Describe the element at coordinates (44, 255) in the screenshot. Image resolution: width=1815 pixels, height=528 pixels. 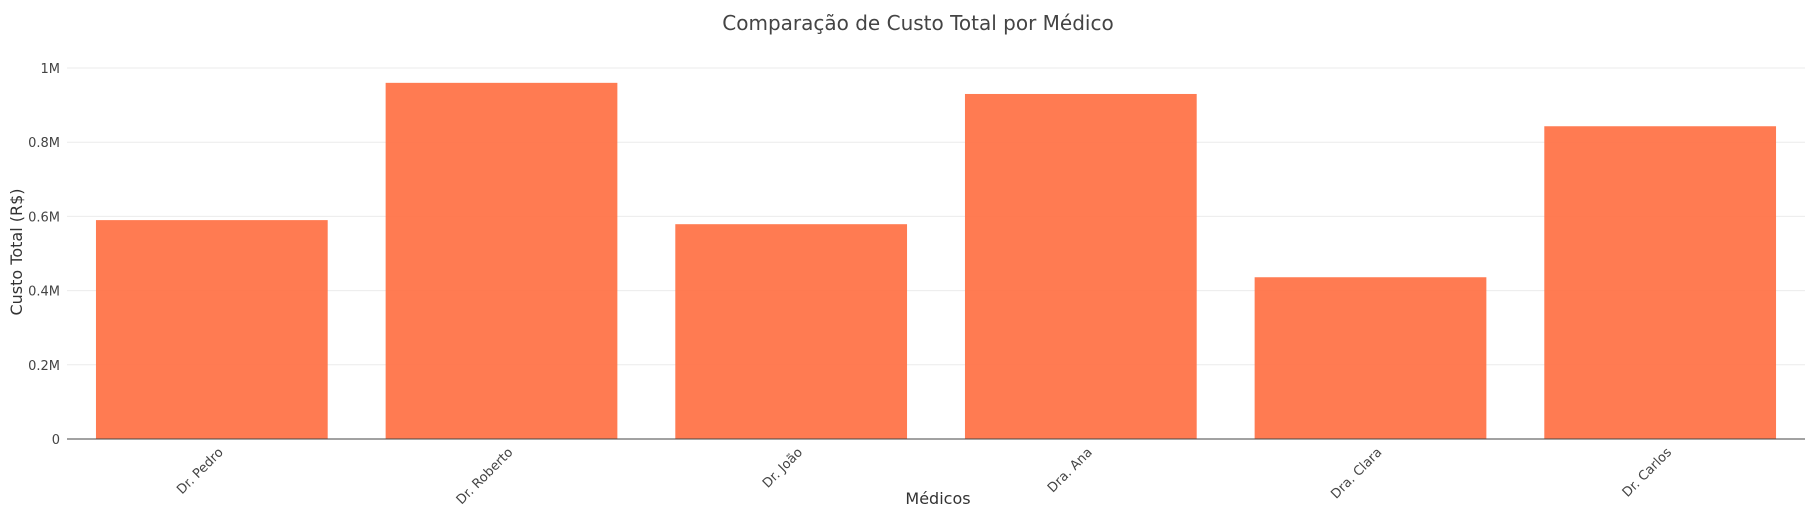
I see `y-tick-labels: 0 0.2M 0.4M 0.6M 0.8M 1M` at that location.